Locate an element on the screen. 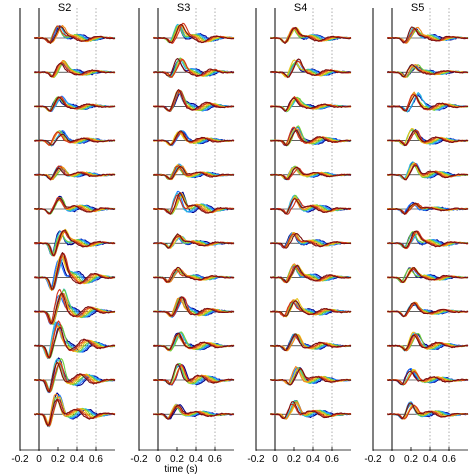 This screenshot has width=474, height=474. panel-title: S3 is located at coordinates (183, 8).